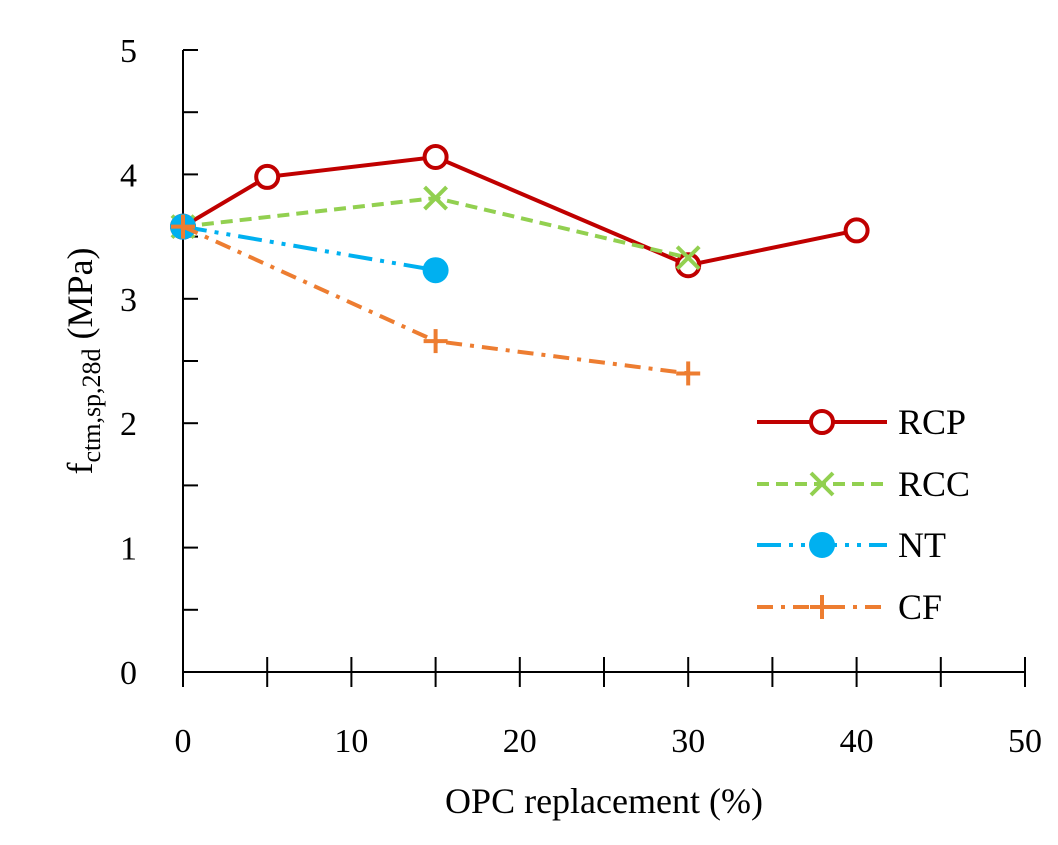 The image size is (1058, 845). Describe the element at coordinates (1025, 741) in the screenshot. I see `x-tick-label: 50` at that location.